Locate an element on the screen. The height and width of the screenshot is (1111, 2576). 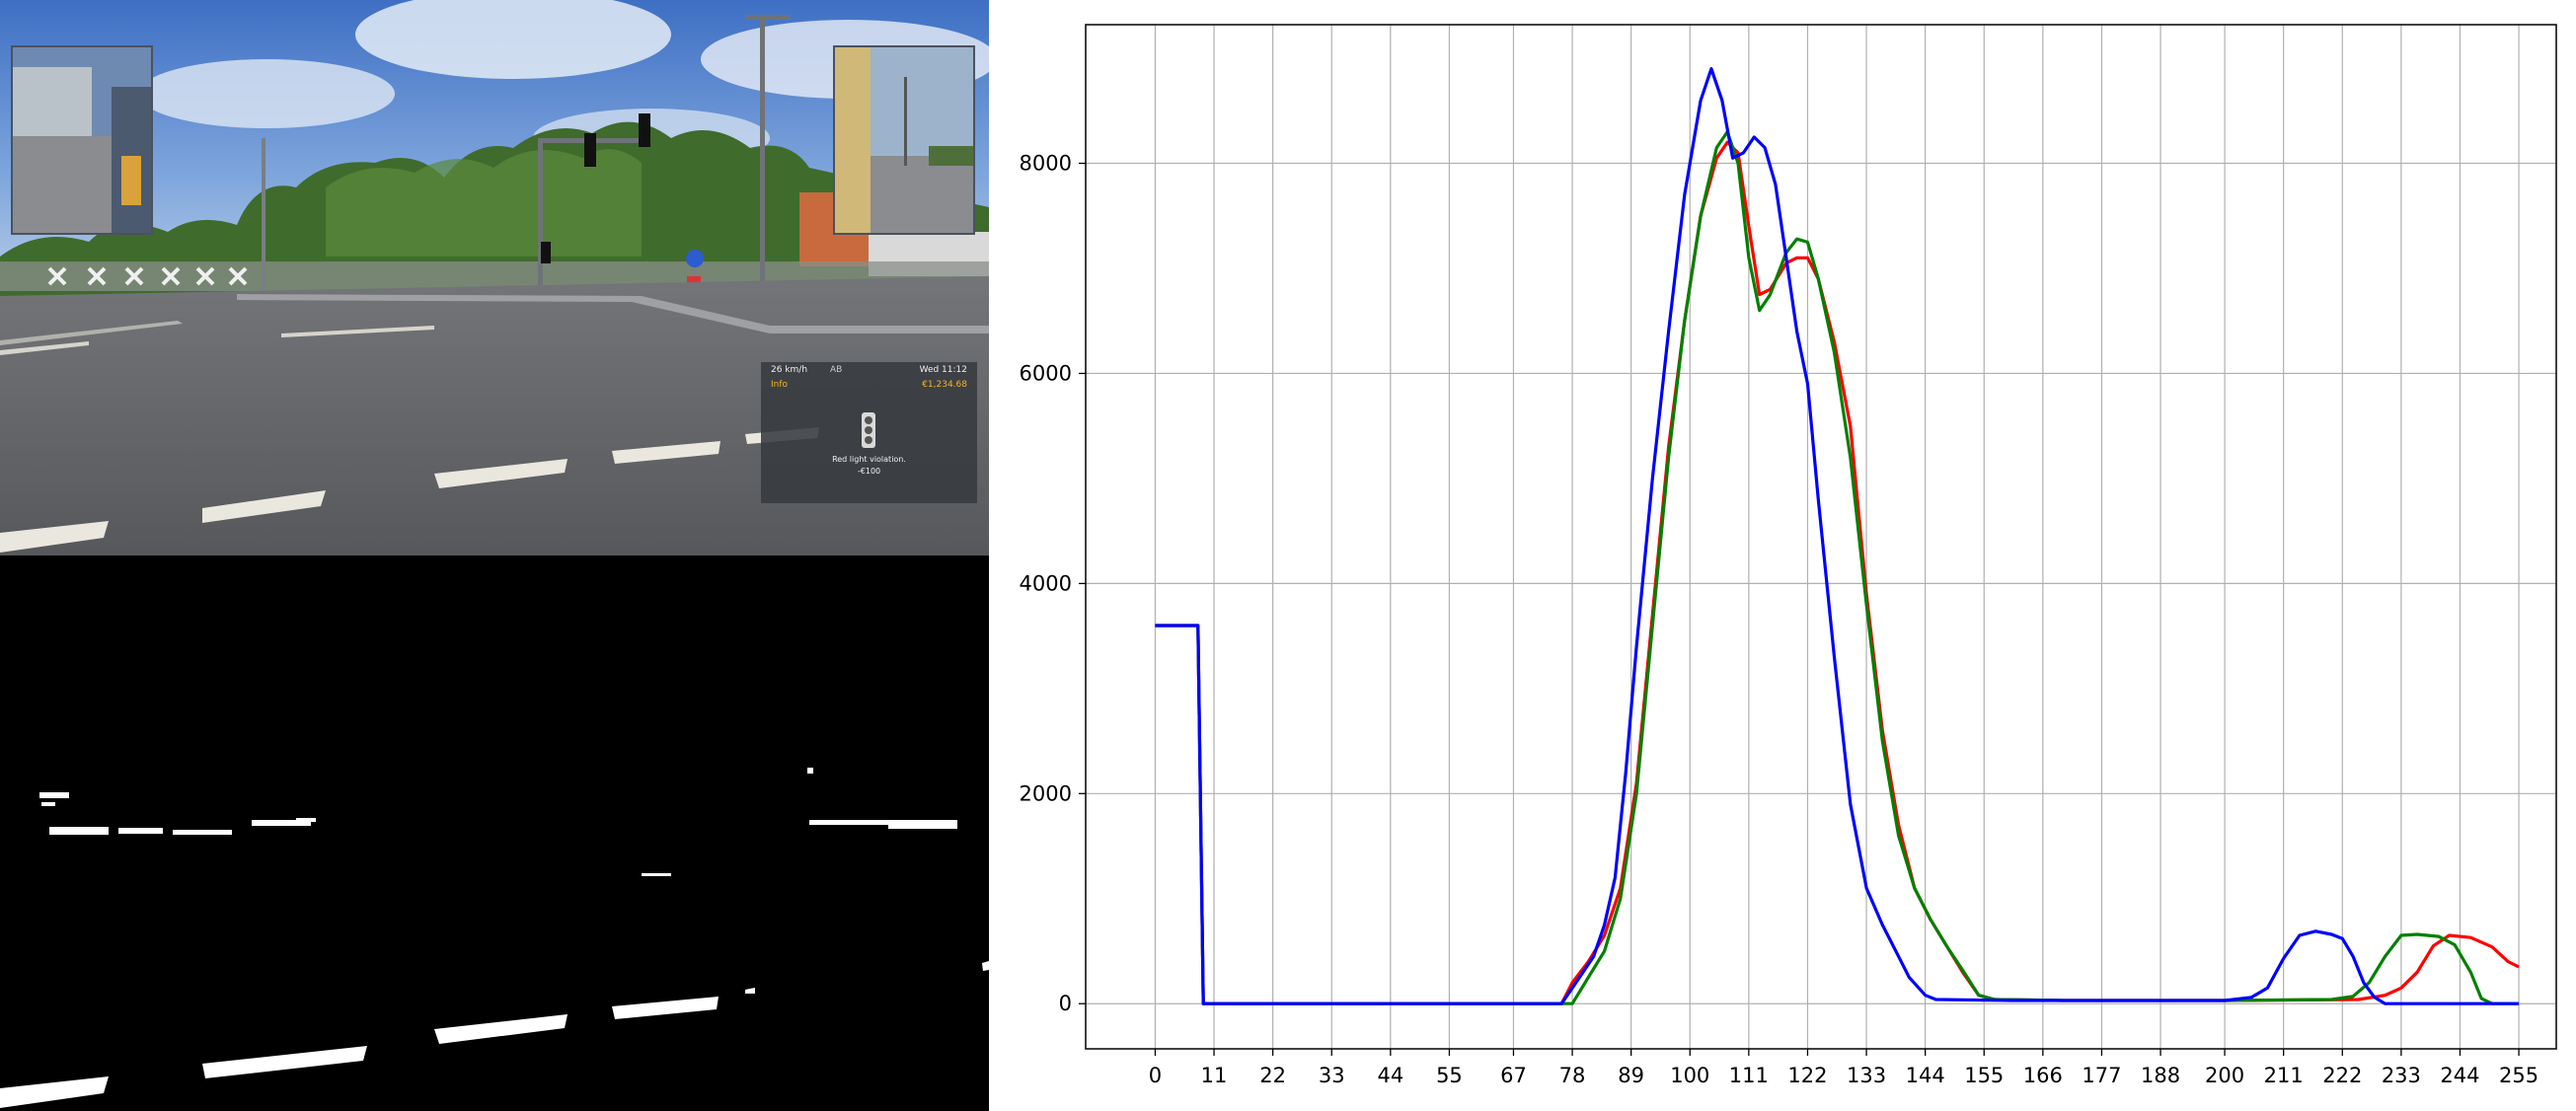
blue-sign is located at coordinates (695, 258).